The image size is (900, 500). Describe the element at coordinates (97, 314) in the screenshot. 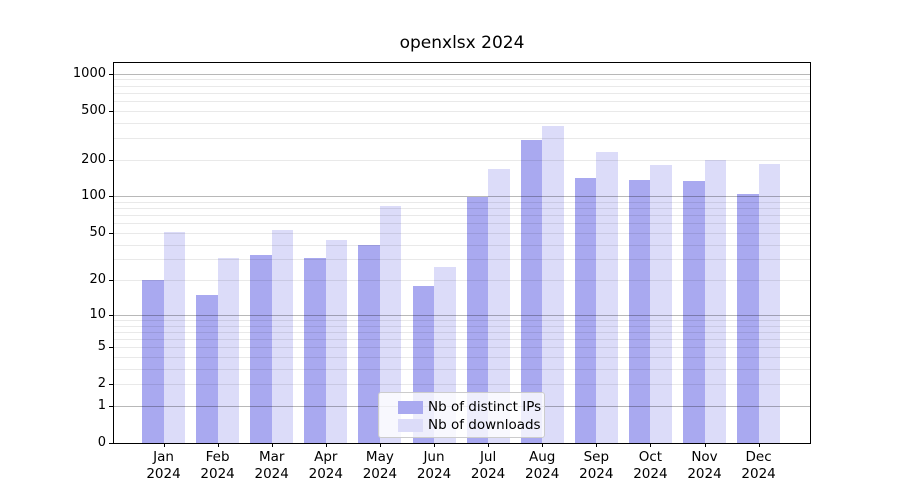

I see `y-tick-label: 10` at that location.